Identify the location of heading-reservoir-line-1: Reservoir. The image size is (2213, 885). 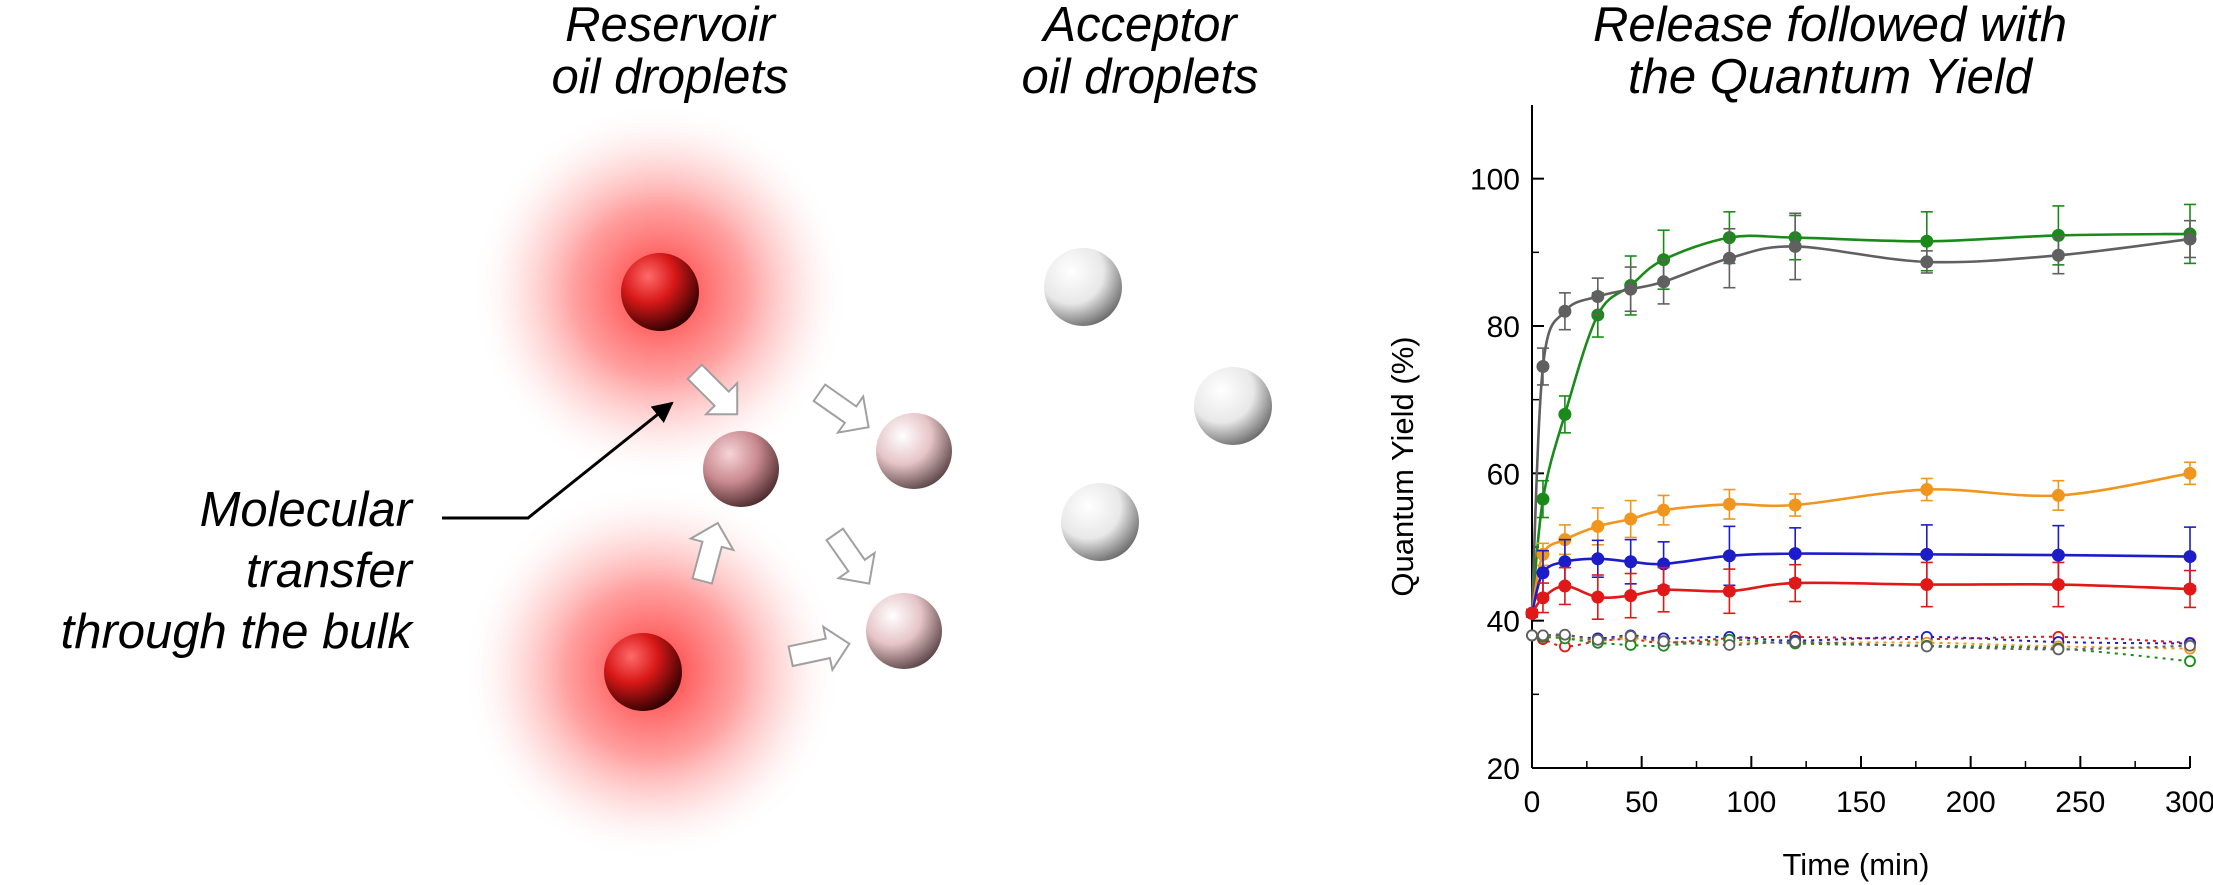
(670, 26).